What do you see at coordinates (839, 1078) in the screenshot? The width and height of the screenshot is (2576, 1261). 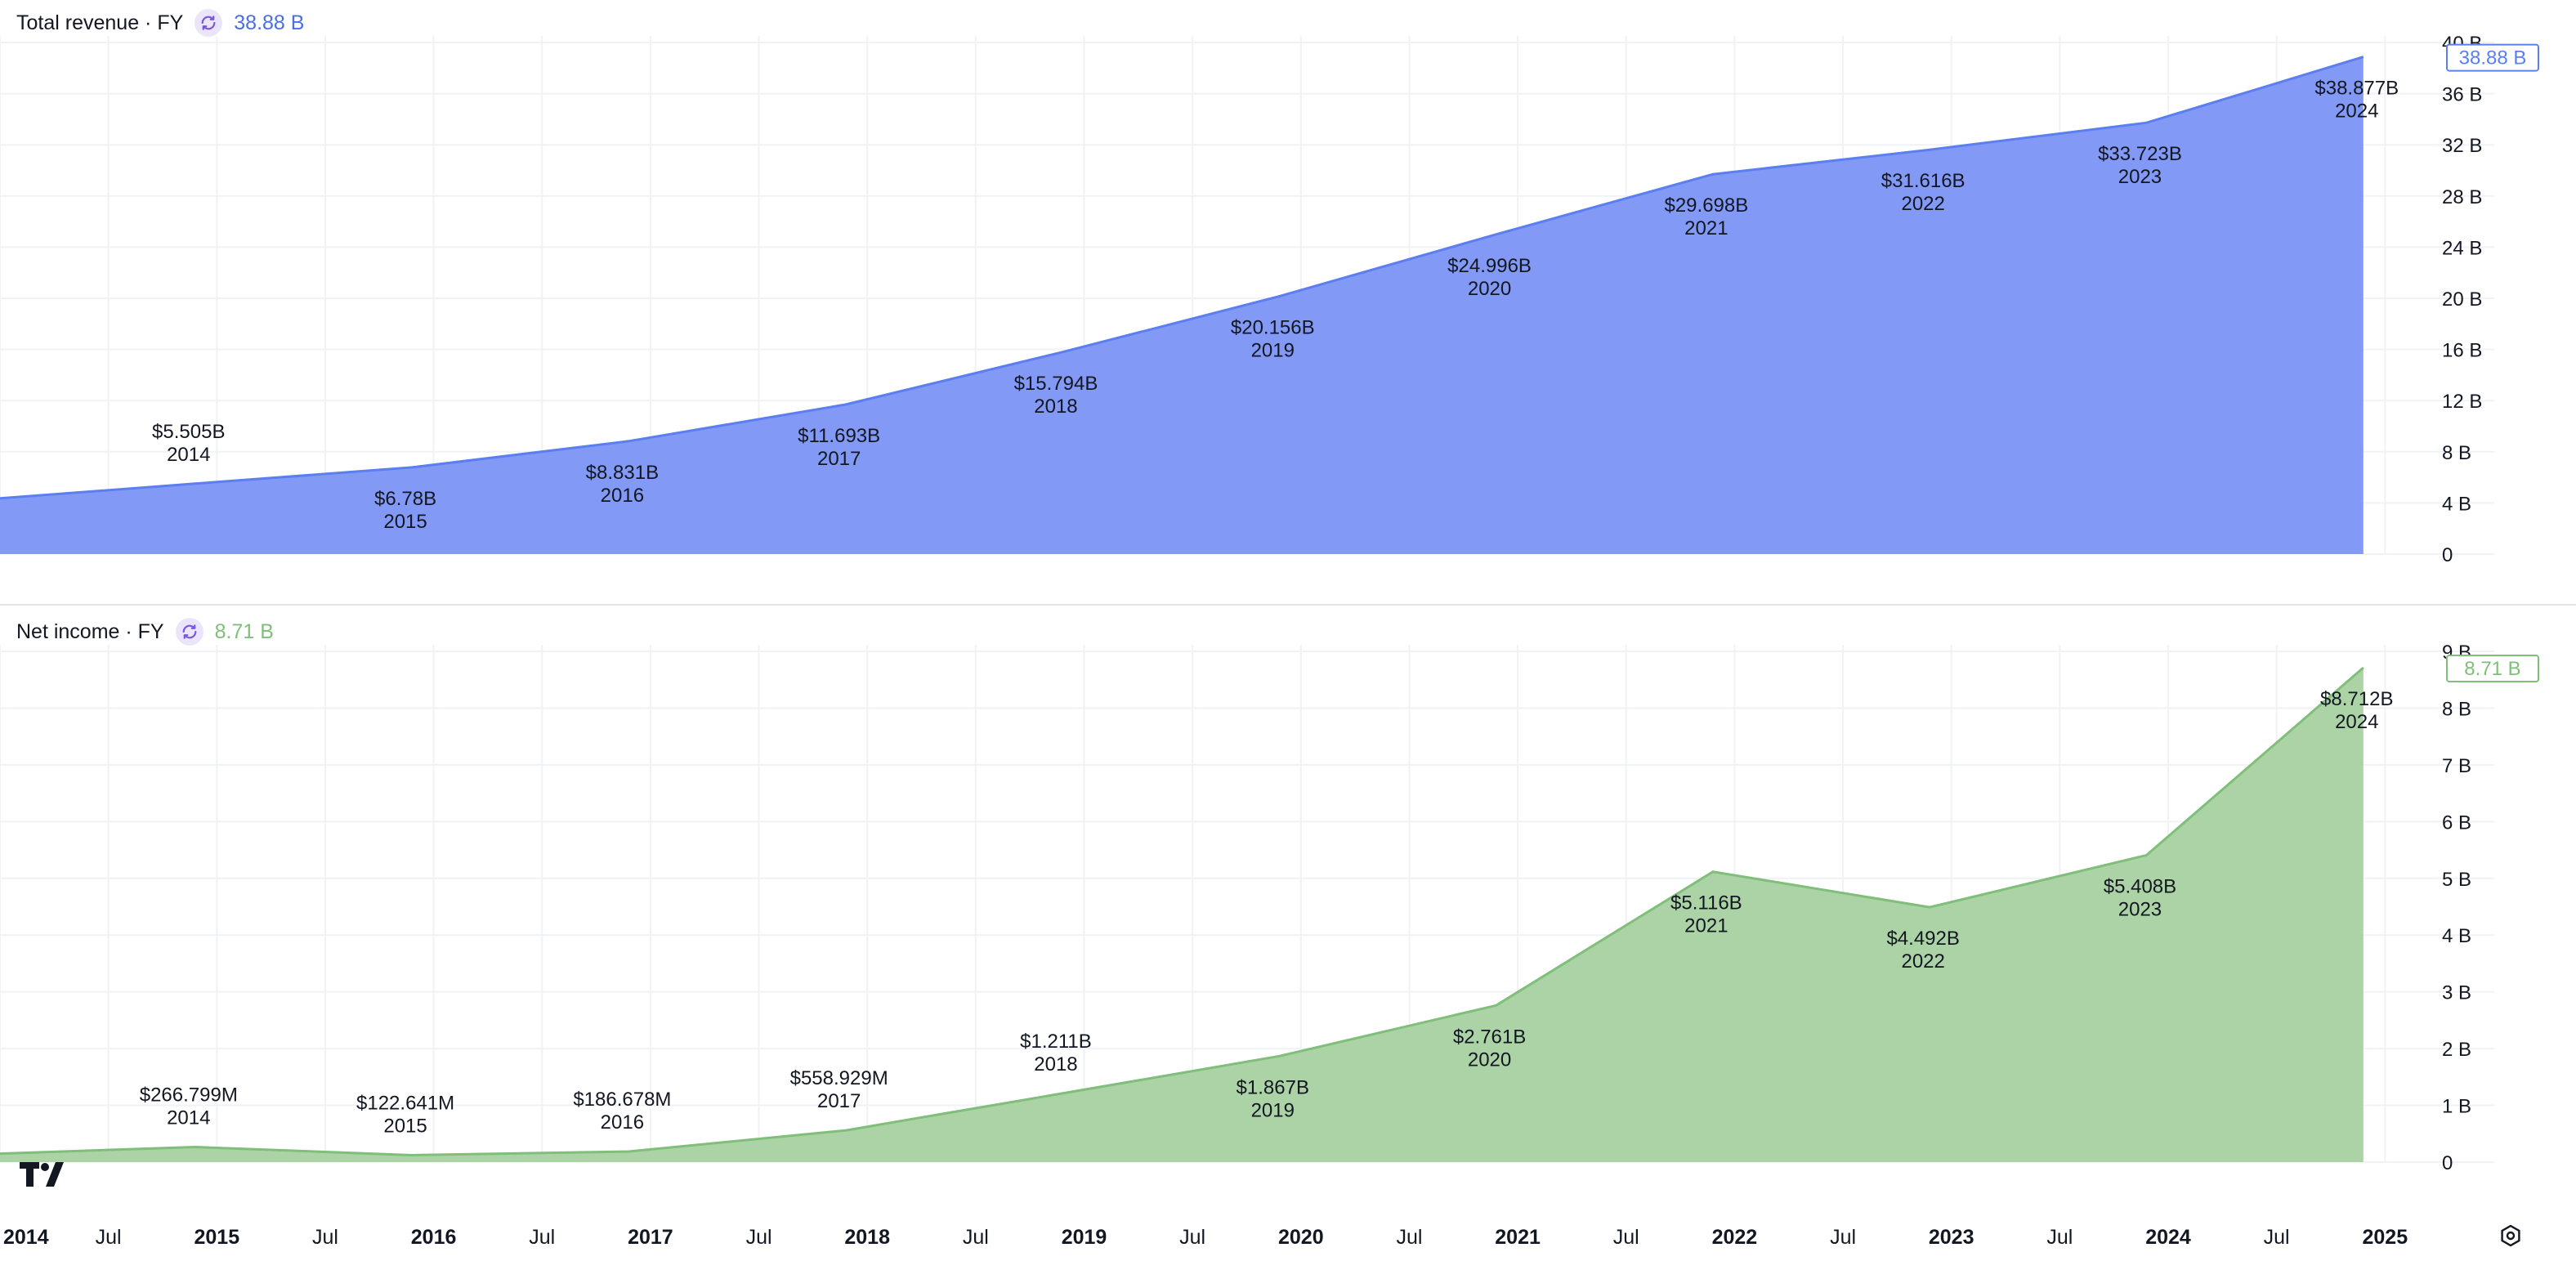 I see `data-label-value: $558.929M` at bounding box center [839, 1078].